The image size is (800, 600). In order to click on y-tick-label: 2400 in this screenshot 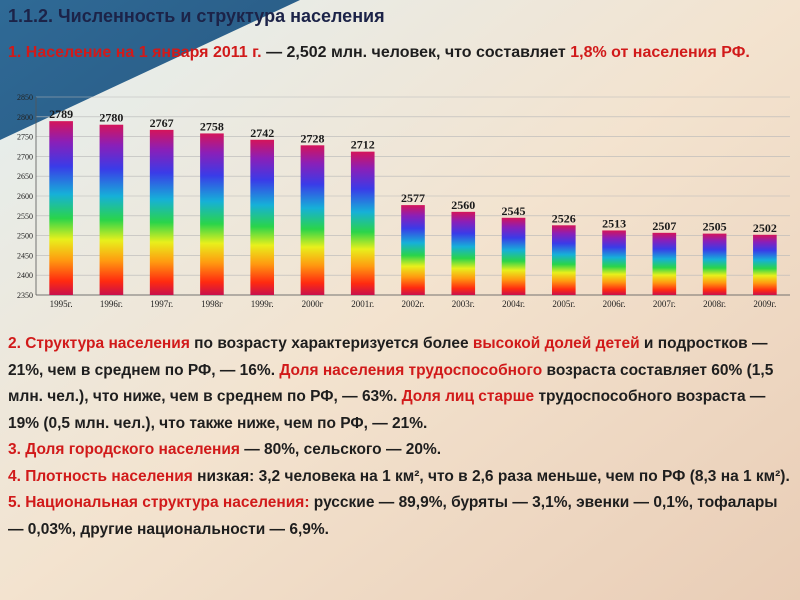, I will do `click(25, 275)`.